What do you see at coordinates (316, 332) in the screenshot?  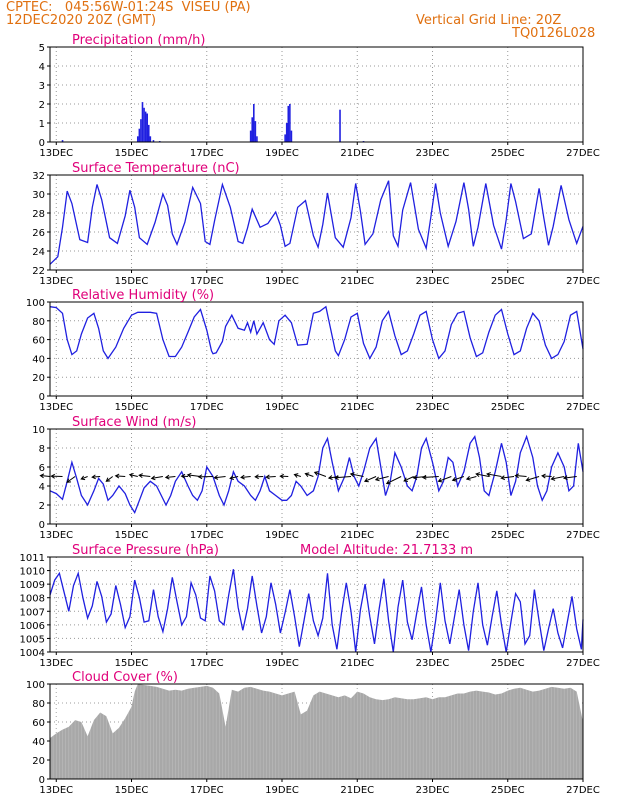 I see `rh-line` at bounding box center [316, 332].